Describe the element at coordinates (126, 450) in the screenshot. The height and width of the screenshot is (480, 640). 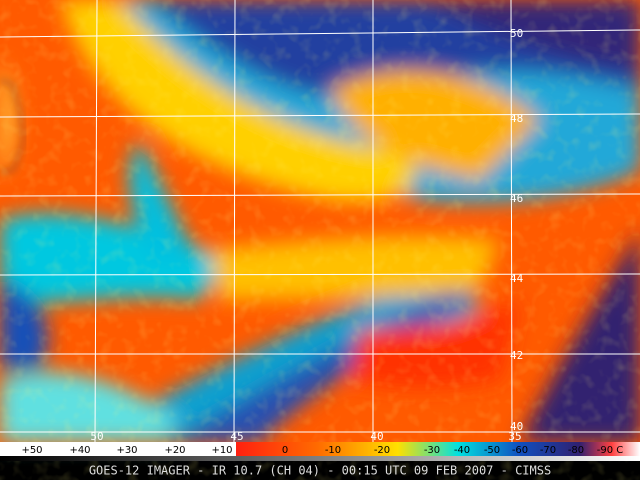
I see `scale-label: +30` at that location.